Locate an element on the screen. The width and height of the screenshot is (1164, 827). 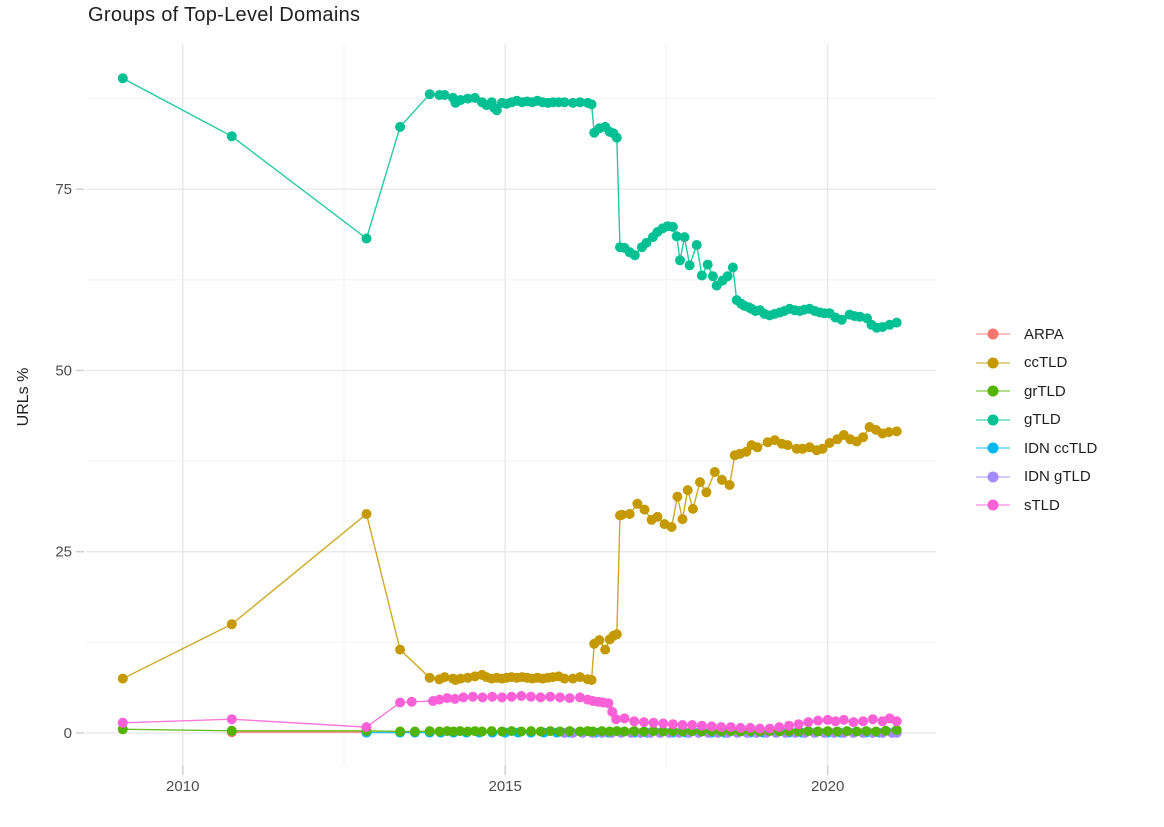
legend-item-gtld: gTLD is located at coordinates (1036, 420).